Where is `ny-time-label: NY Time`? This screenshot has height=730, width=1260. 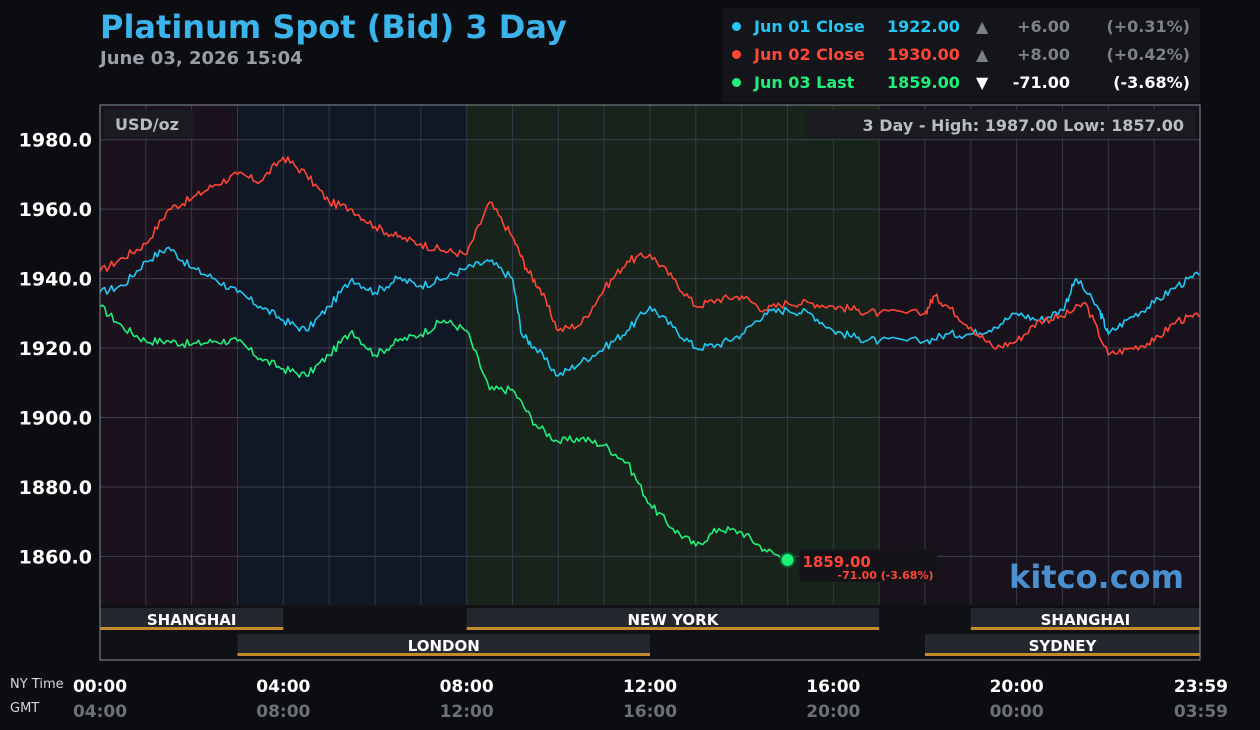
ny-time-label: NY Time is located at coordinates (37, 684).